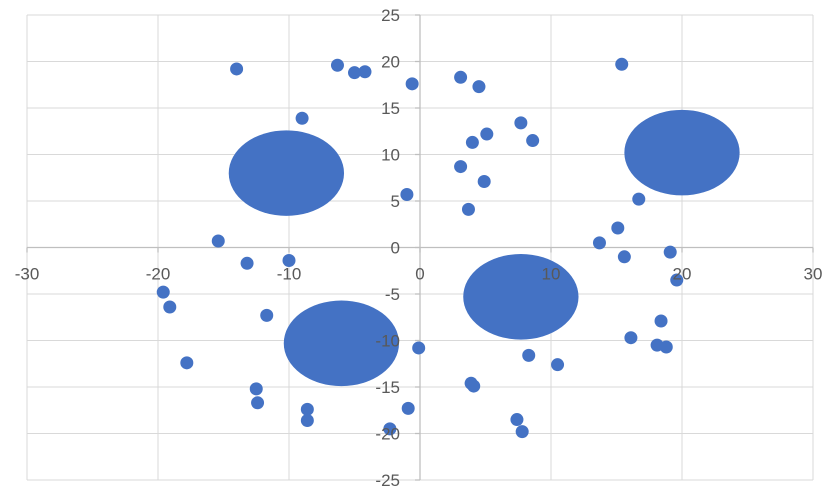 The height and width of the screenshot is (504, 836). What do you see at coordinates (387, 387) in the screenshot?
I see `y-tick-label: -15` at bounding box center [387, 387].